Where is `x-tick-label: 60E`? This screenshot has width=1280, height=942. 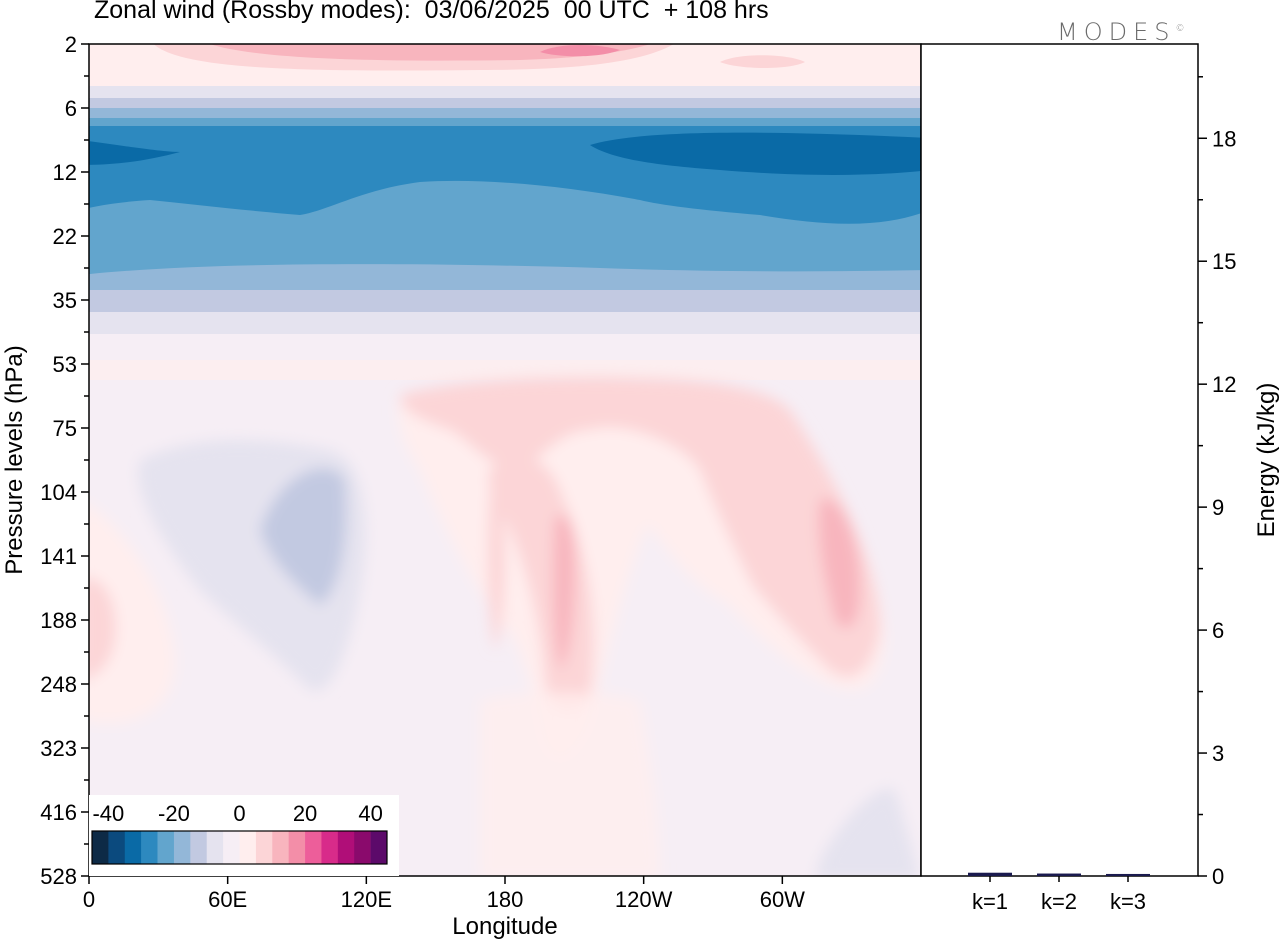 x-tick-label: 60E is located at coordinates (227, 899).